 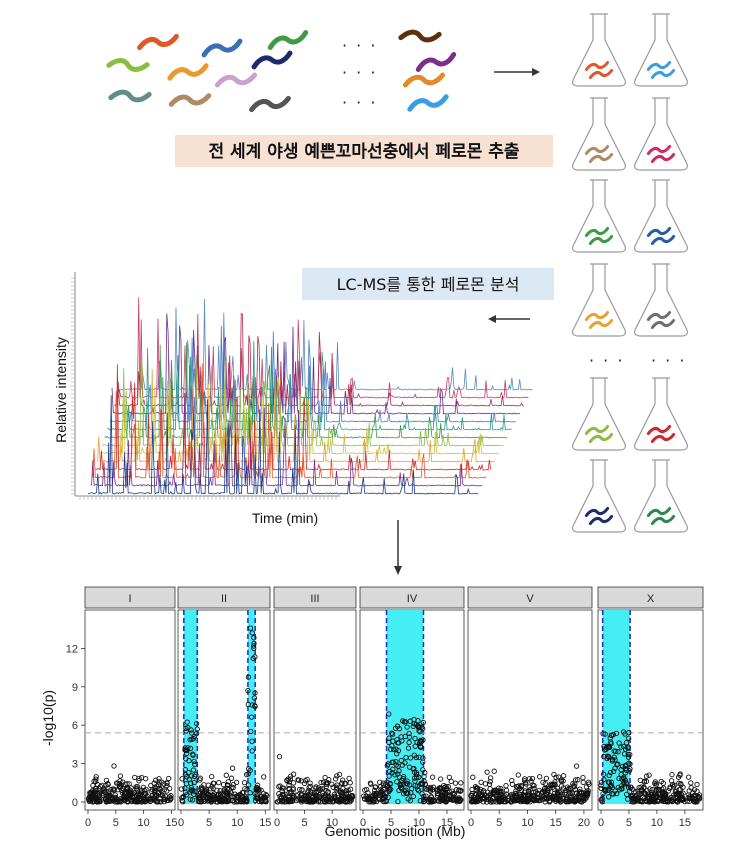 I want to click on panel-strip-label: X, so click(x=651, y=599).